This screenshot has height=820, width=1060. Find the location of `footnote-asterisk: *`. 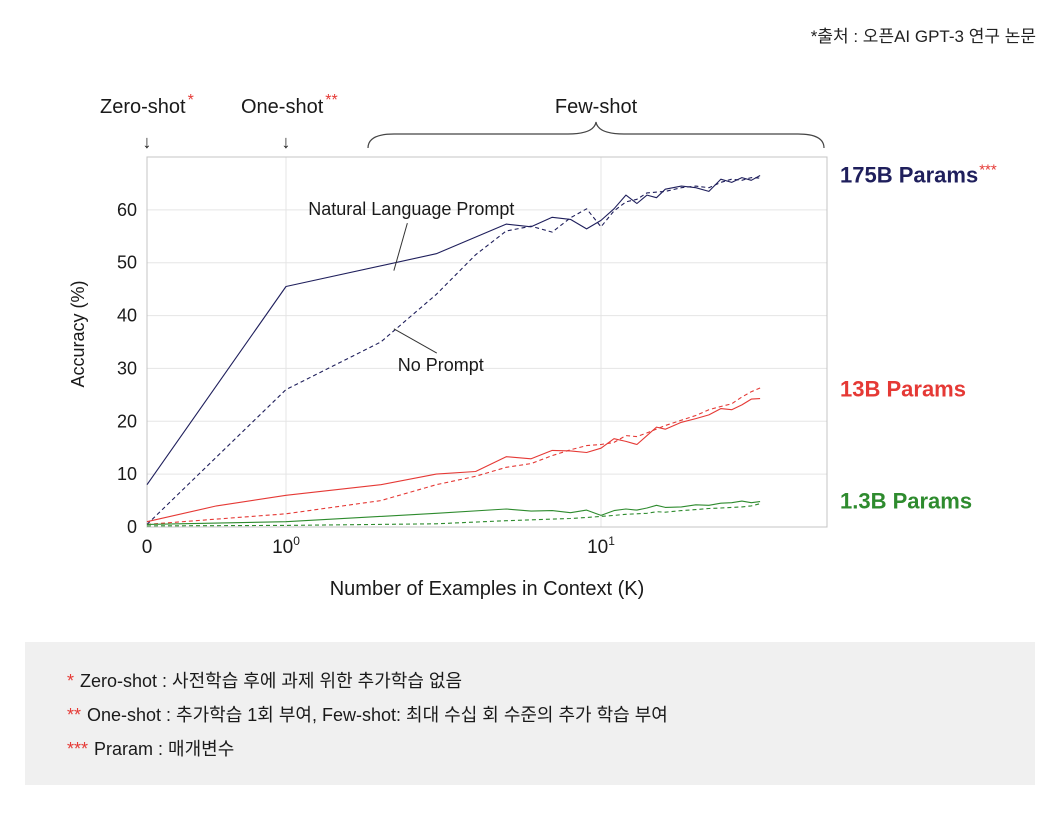

footnote-asterisk: * is located at coordinates (71, 681).